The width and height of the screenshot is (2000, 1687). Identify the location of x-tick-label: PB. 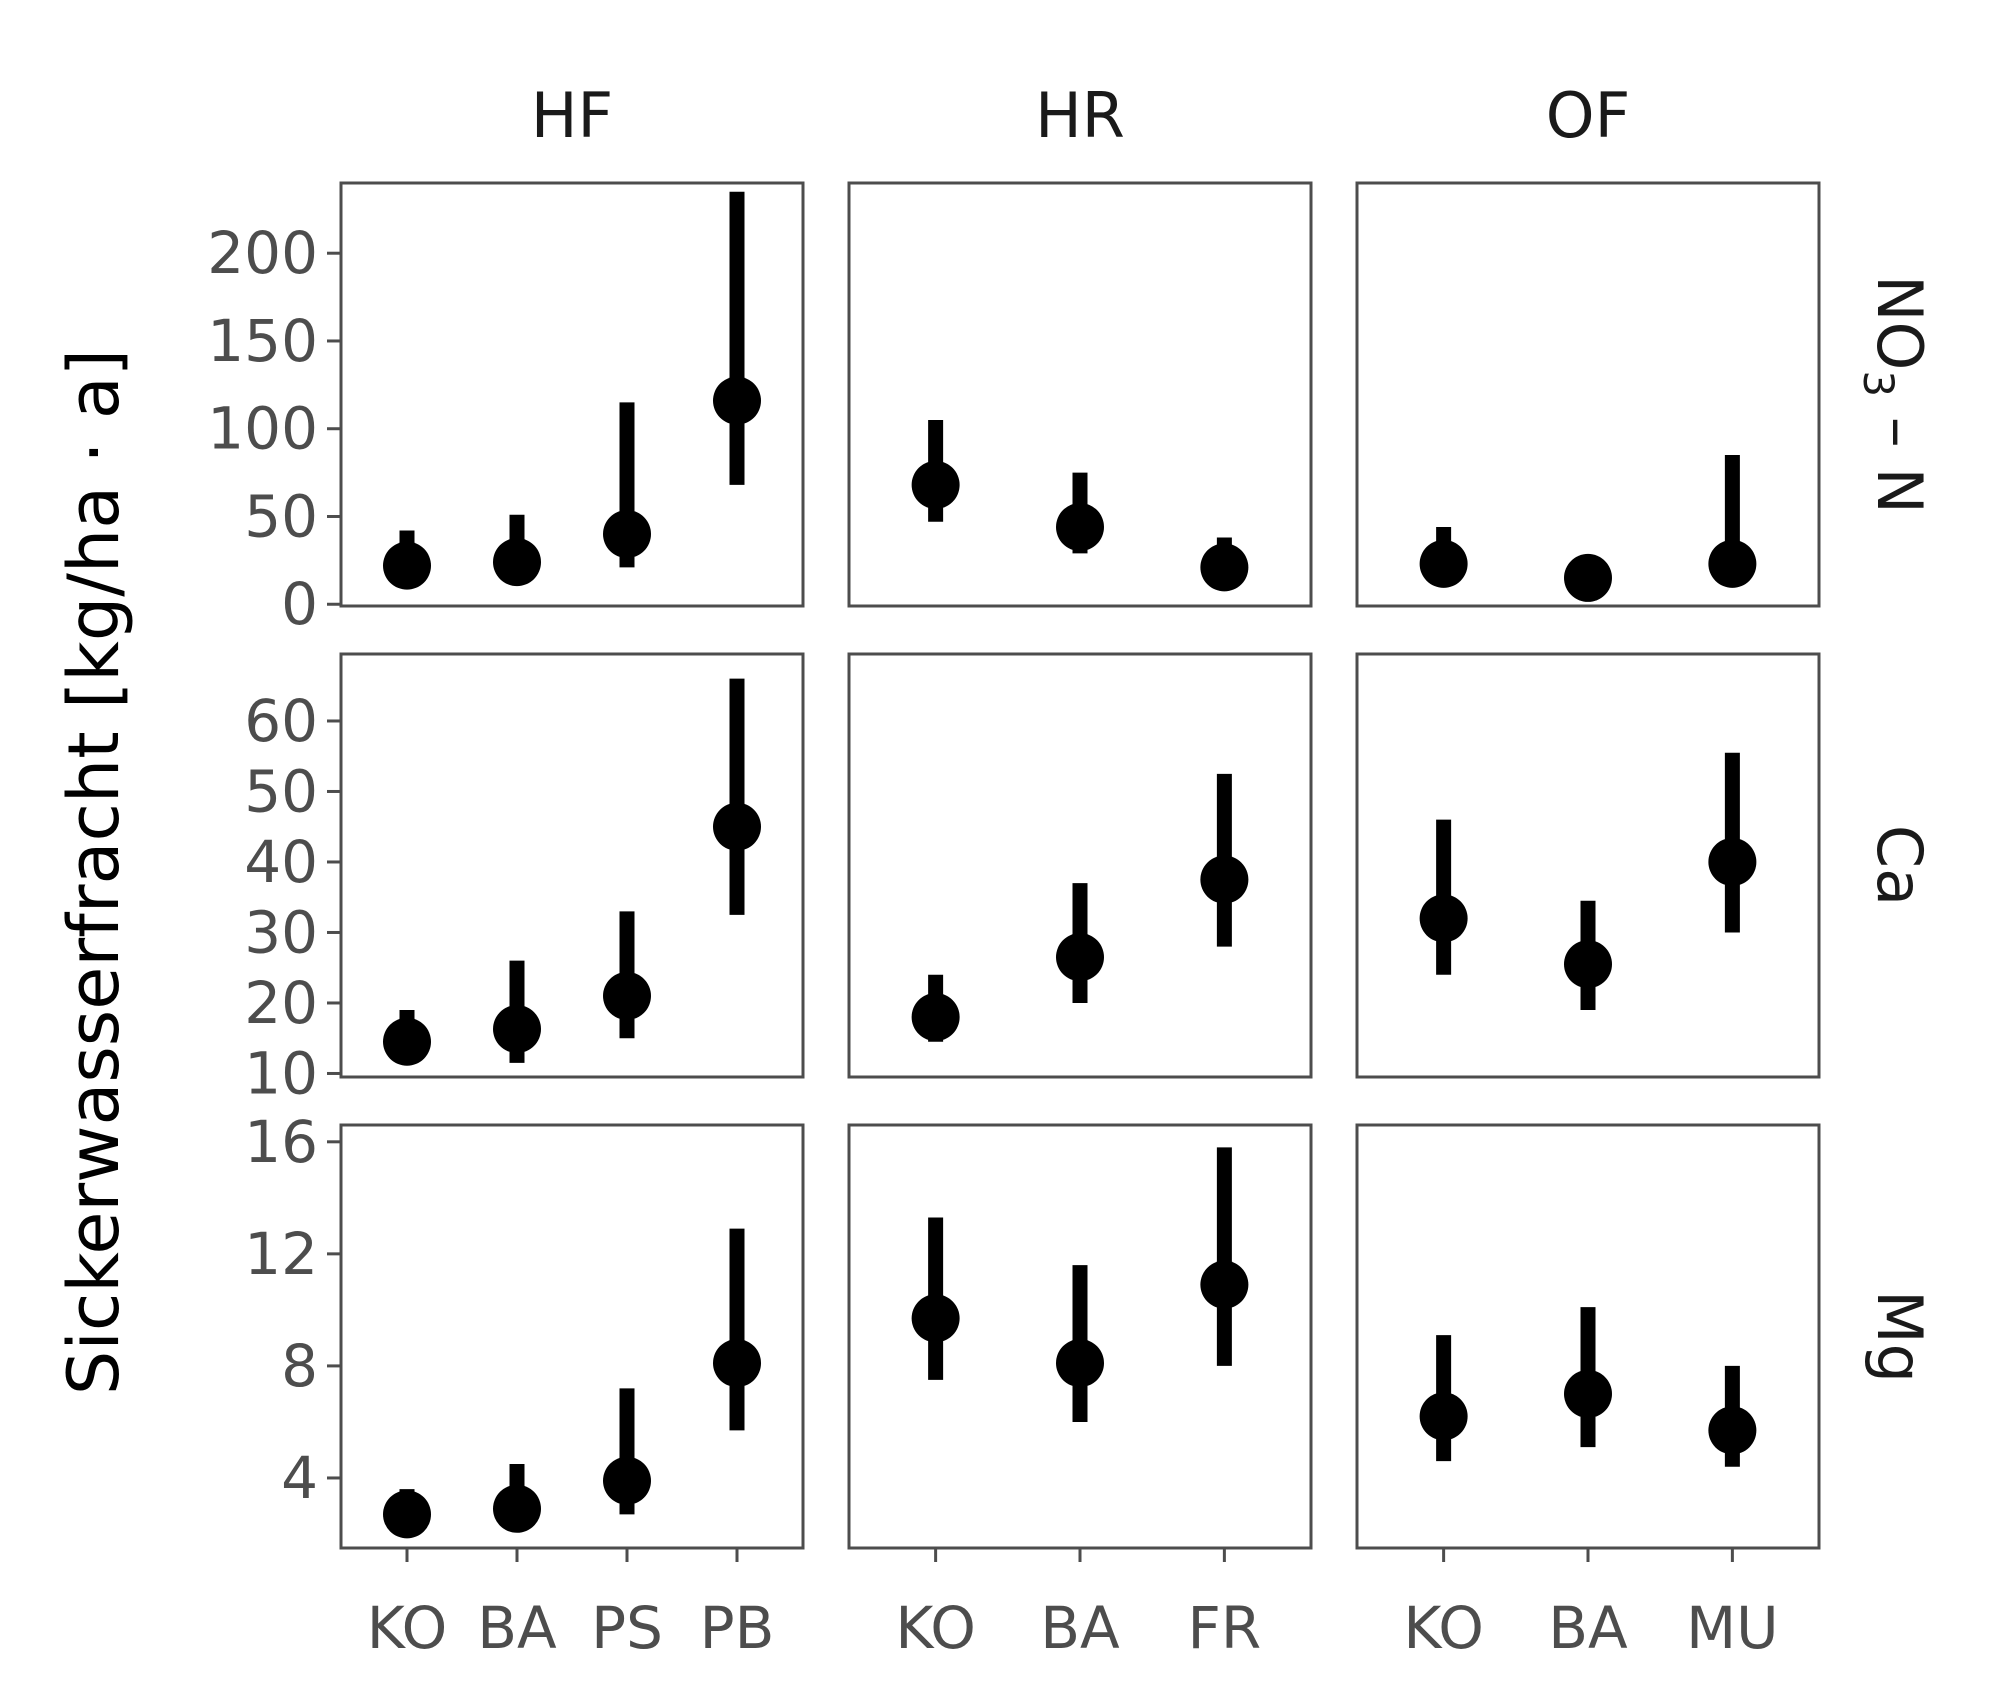
(737, 1628).